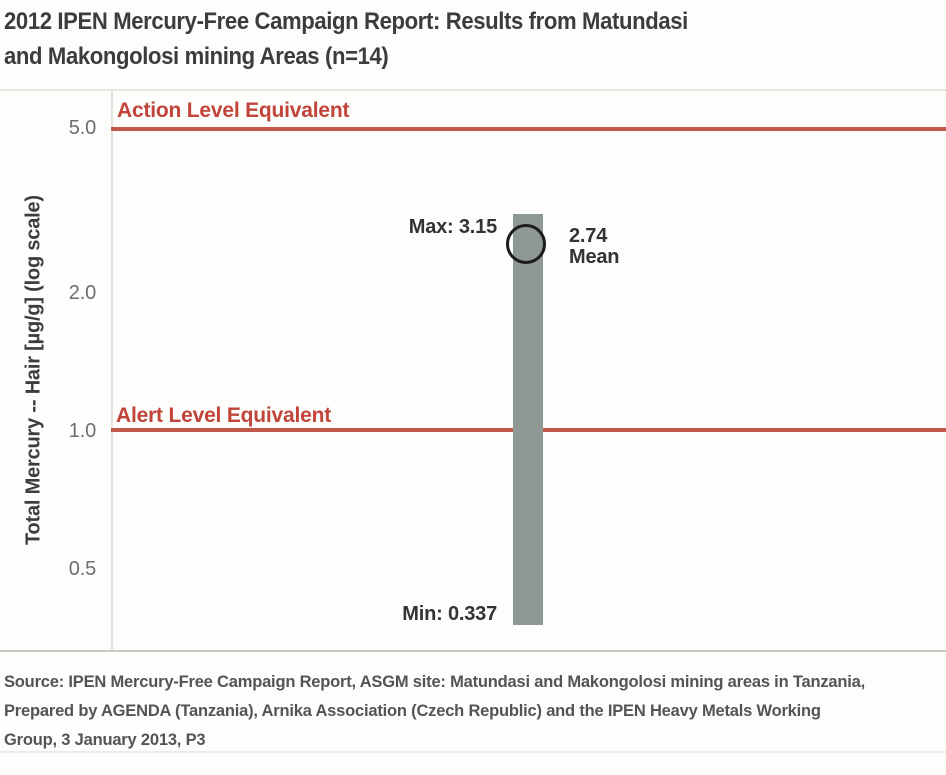  I want to click on alert-level-label: Alert Level Equivalent, so click(224, 415).